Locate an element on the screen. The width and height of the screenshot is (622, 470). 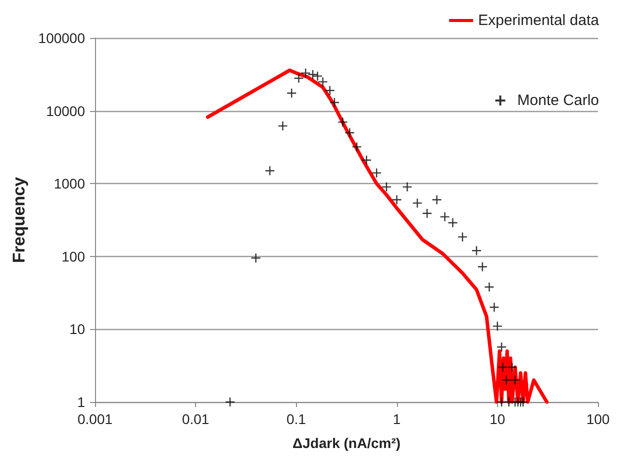
legend-label: Experimental data is located at coordinates (539, 20).